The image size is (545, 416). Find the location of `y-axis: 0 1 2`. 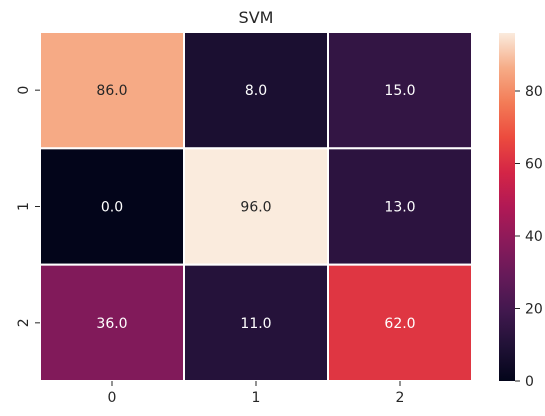

y-axis: 0 1 2 is located at coordinates (28, 206).